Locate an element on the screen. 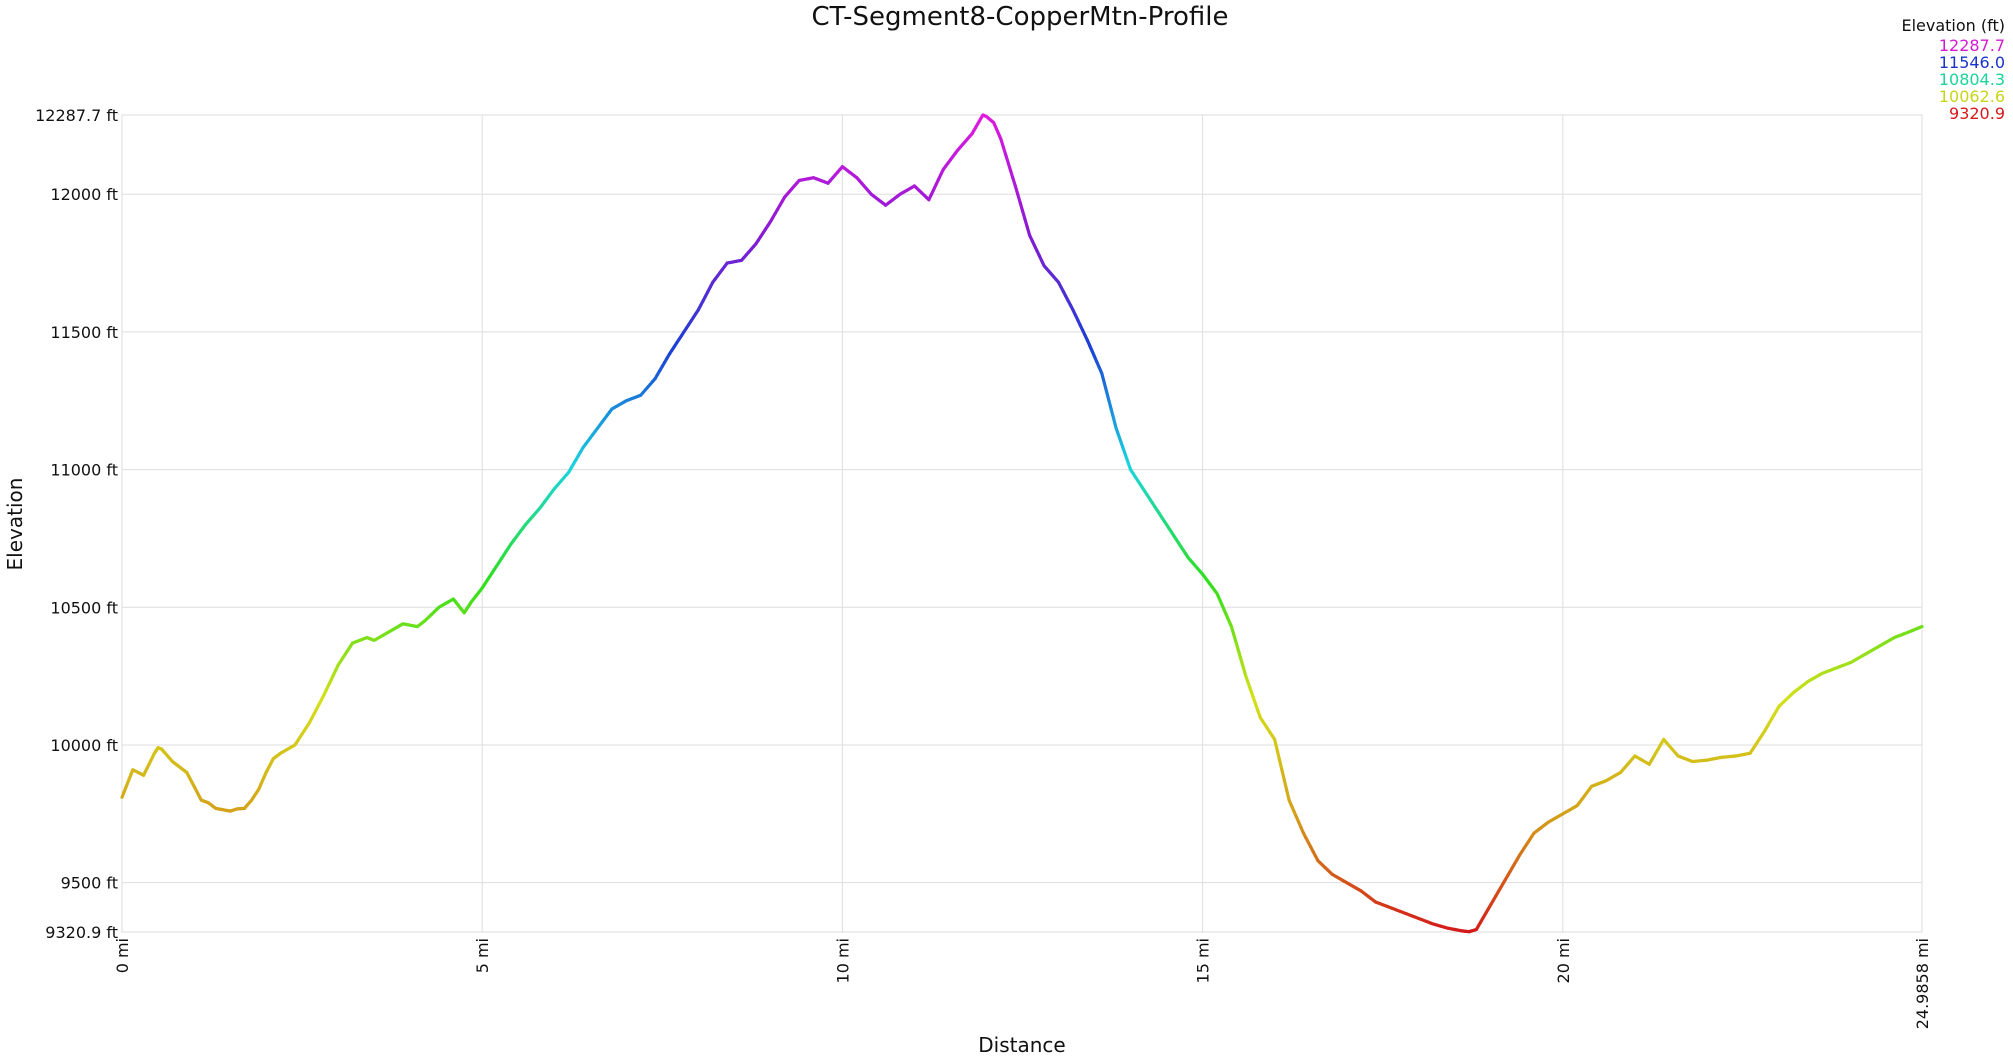 This screenshot has height=1063, width=2013. x-tick-label: 10 mi is located at coordinates (842, 960).